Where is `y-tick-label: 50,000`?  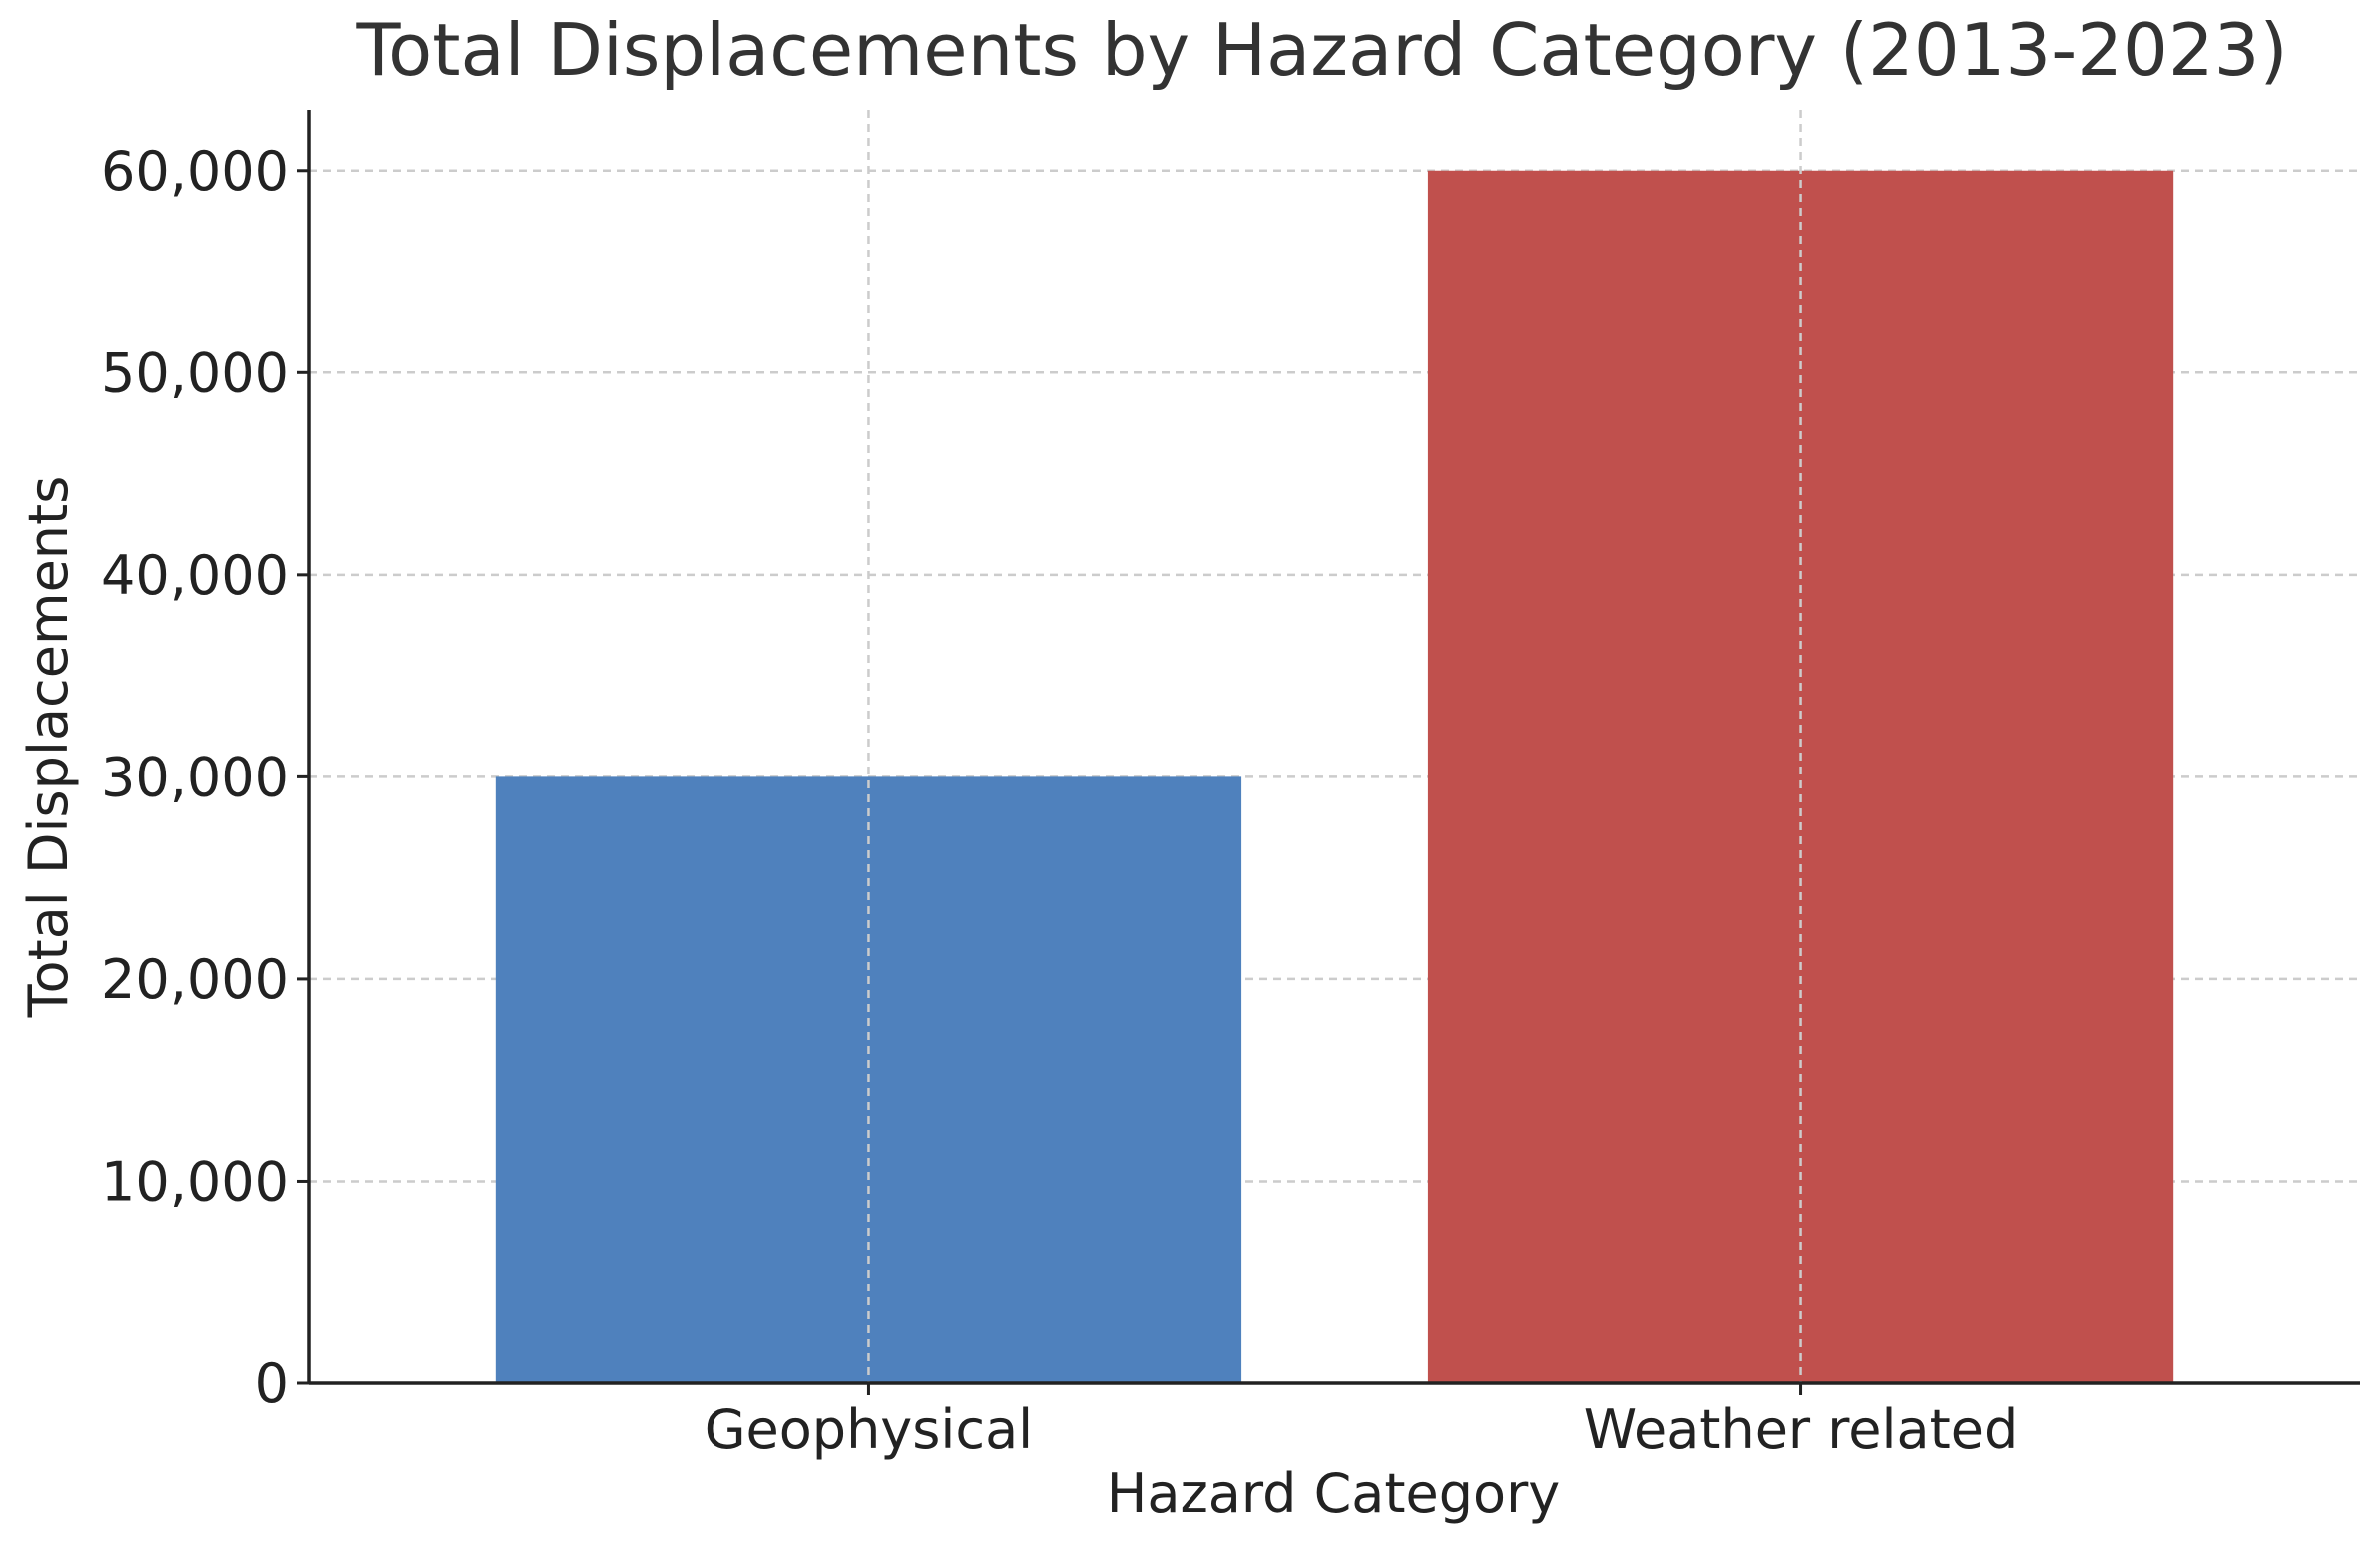 y-tick-label: 50,000 is located at coordinates (195, 372).